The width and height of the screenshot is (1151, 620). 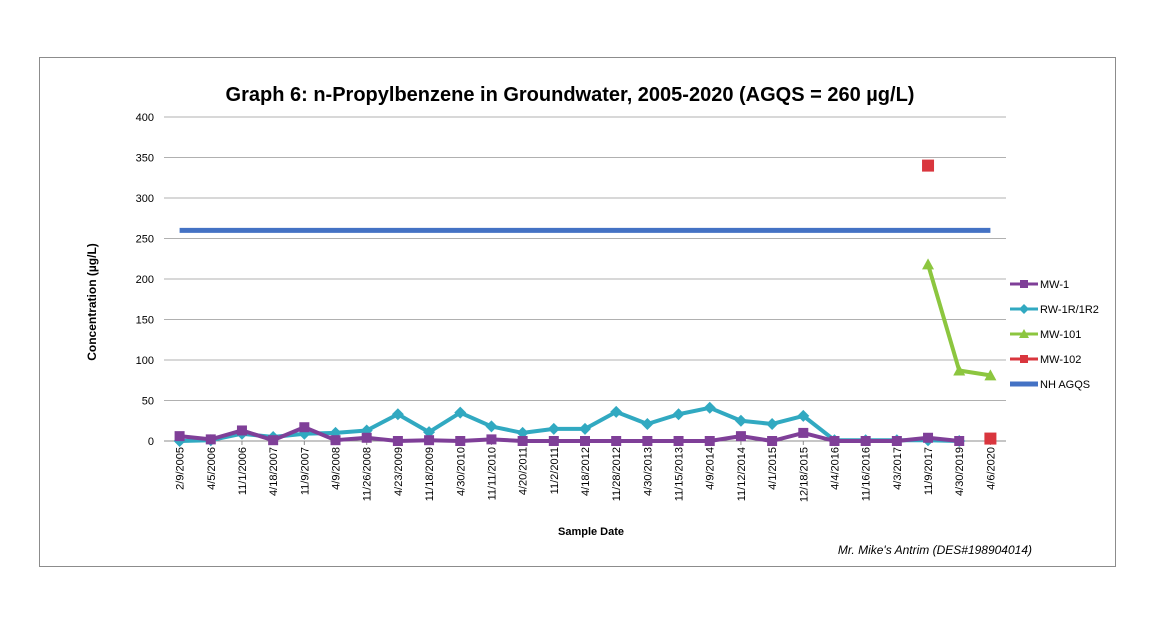 I want to click on x-tick-label: 11/15/2013, so click(x=680, y=474).